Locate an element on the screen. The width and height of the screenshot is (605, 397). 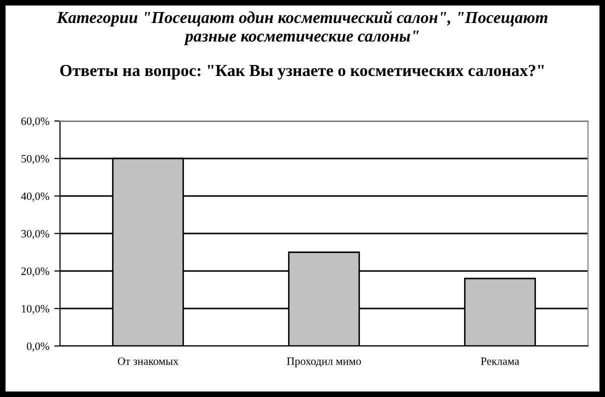
x-tick-label: Реклама is located at coordinates (500, 361).